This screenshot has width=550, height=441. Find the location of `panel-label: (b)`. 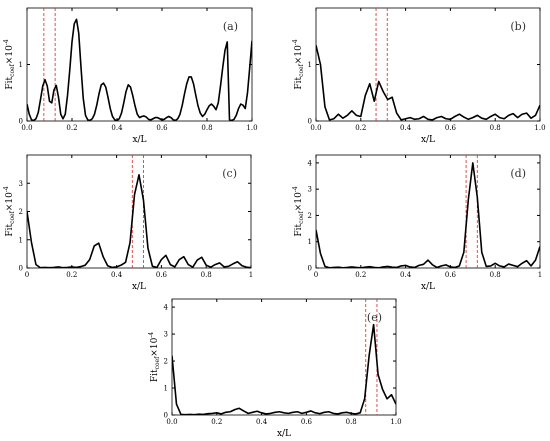

panel-label: (b) is located at coordinates (518, 26).